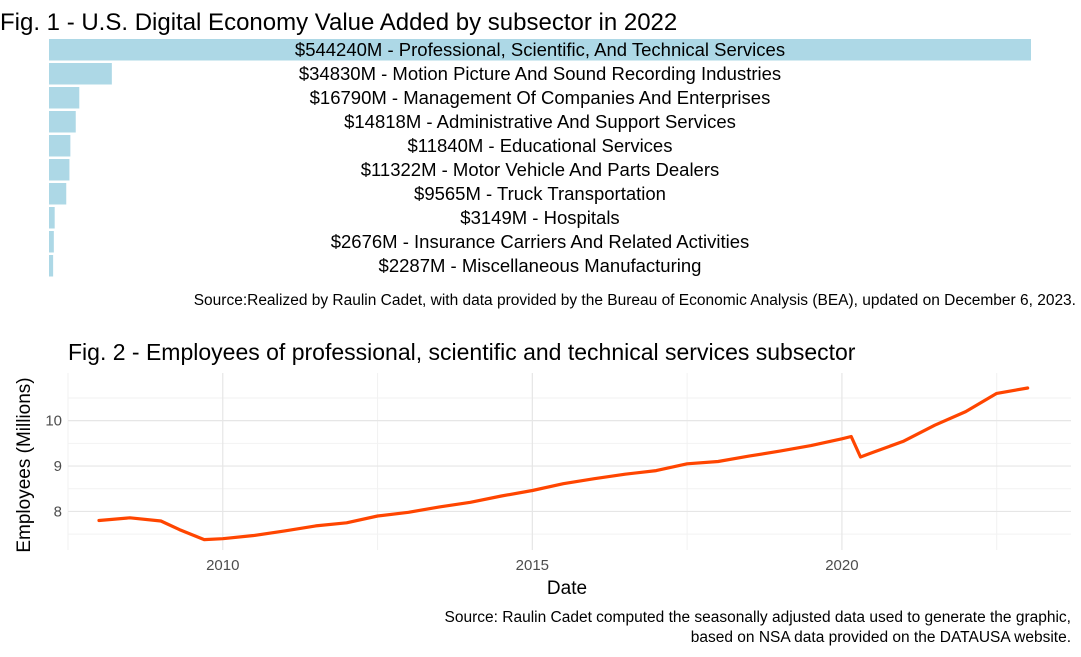  I want to click on fig2-x-tick-label: 2015, so click(532, 565).